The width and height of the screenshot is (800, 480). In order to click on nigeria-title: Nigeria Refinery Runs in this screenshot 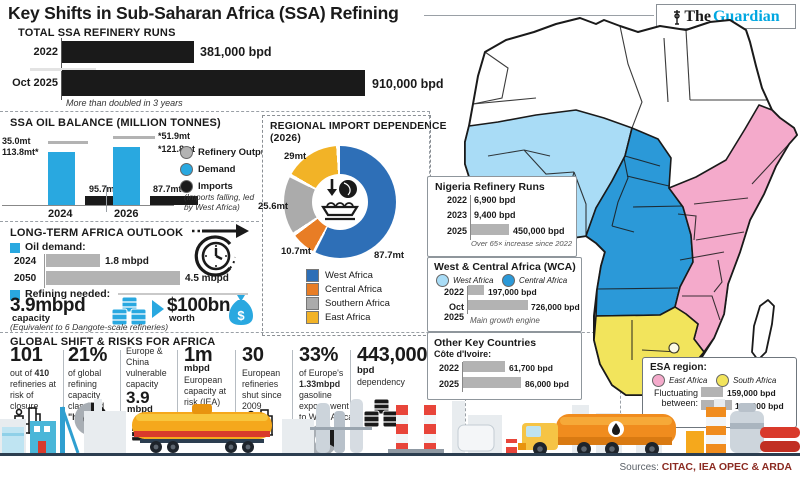, I will do `click(490, 187)`.